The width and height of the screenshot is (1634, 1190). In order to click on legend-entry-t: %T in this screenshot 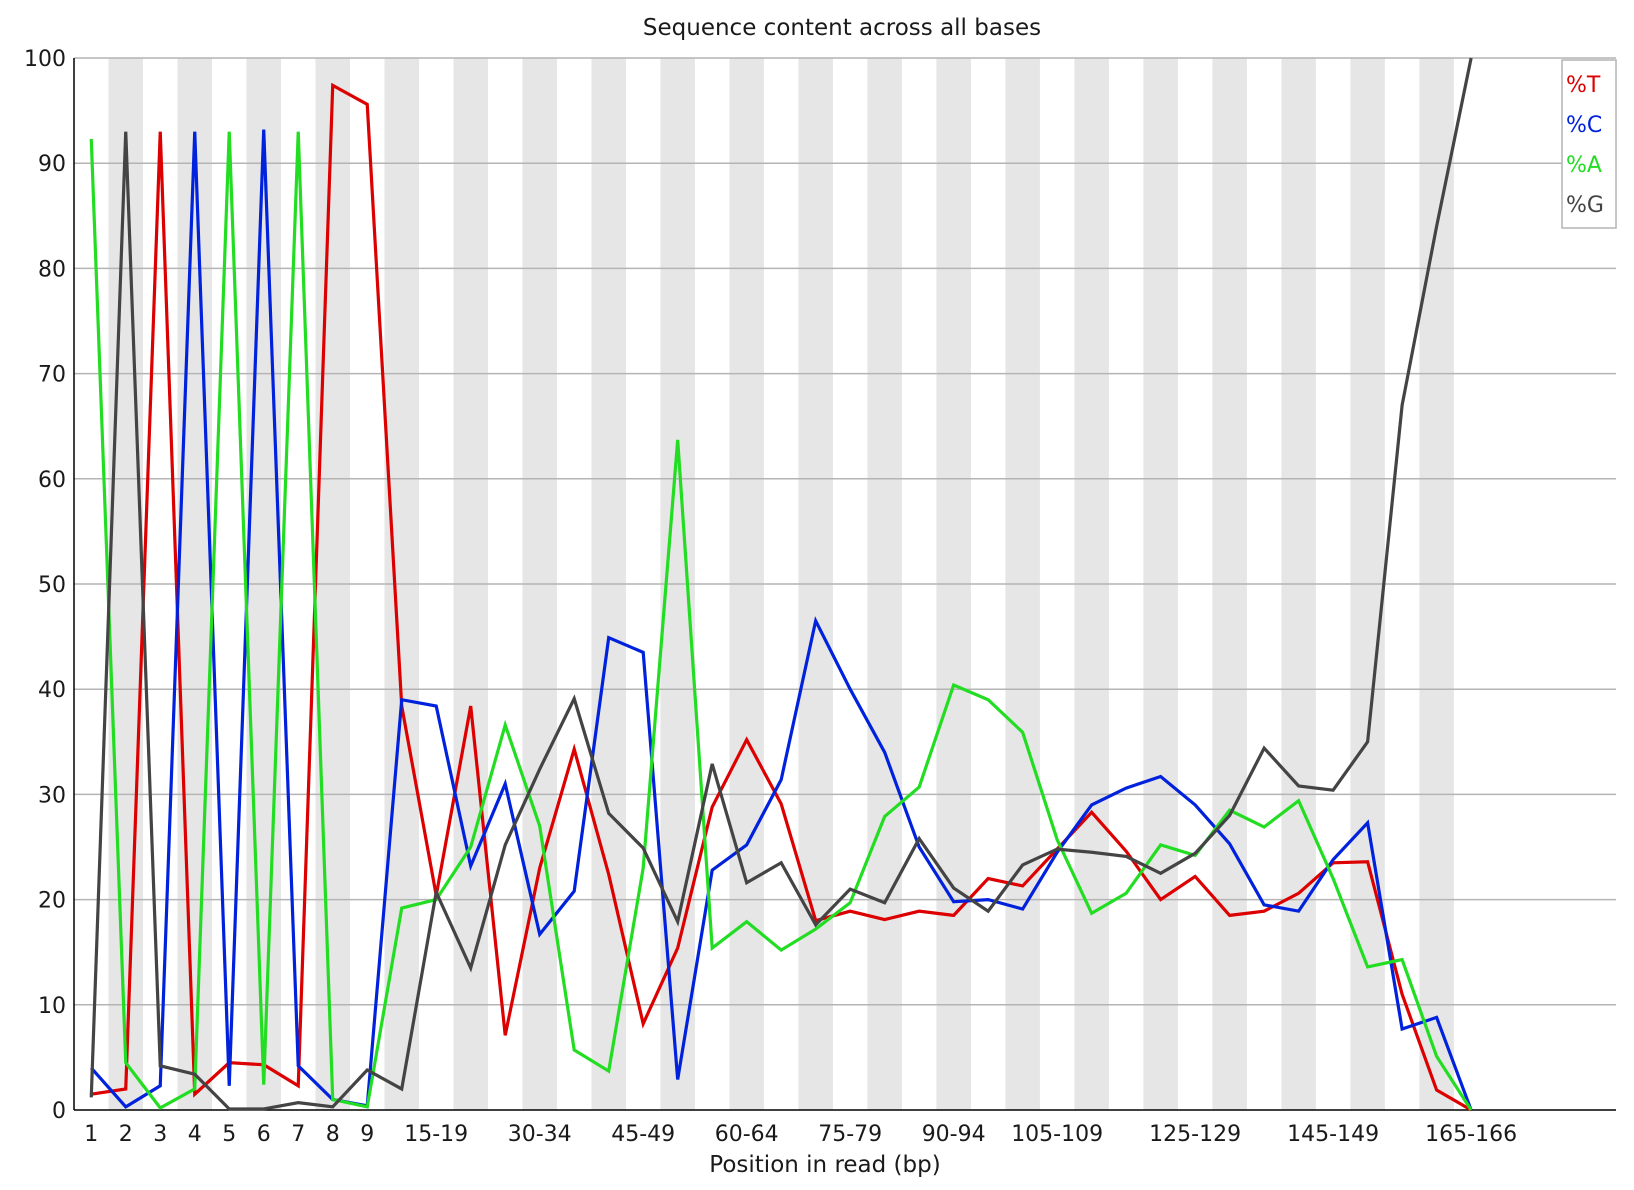, I will do `click(1583, 85)`.